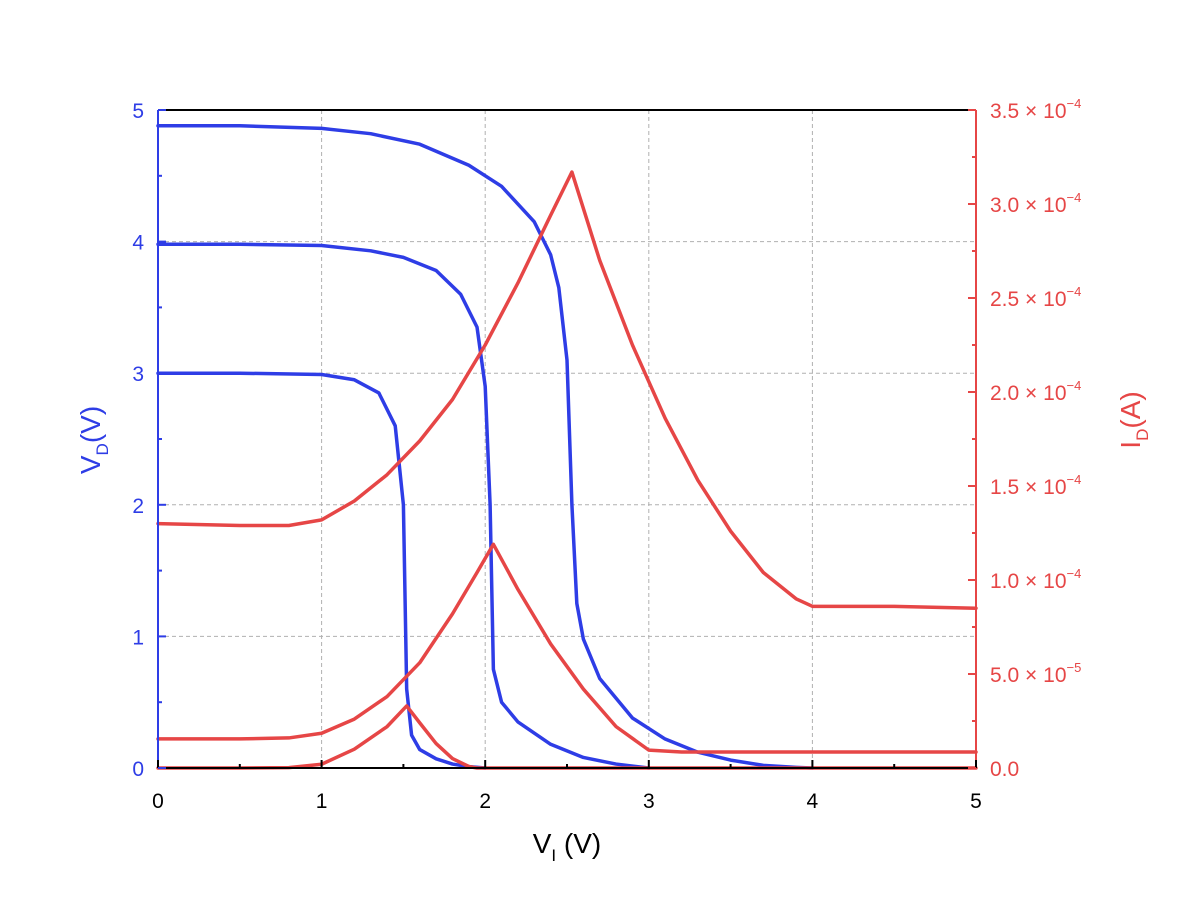 Image resolution: width=1200 pixels, height=918 pixels. I want to click on y-left-axis-title: VD(V), so click(93, 440).